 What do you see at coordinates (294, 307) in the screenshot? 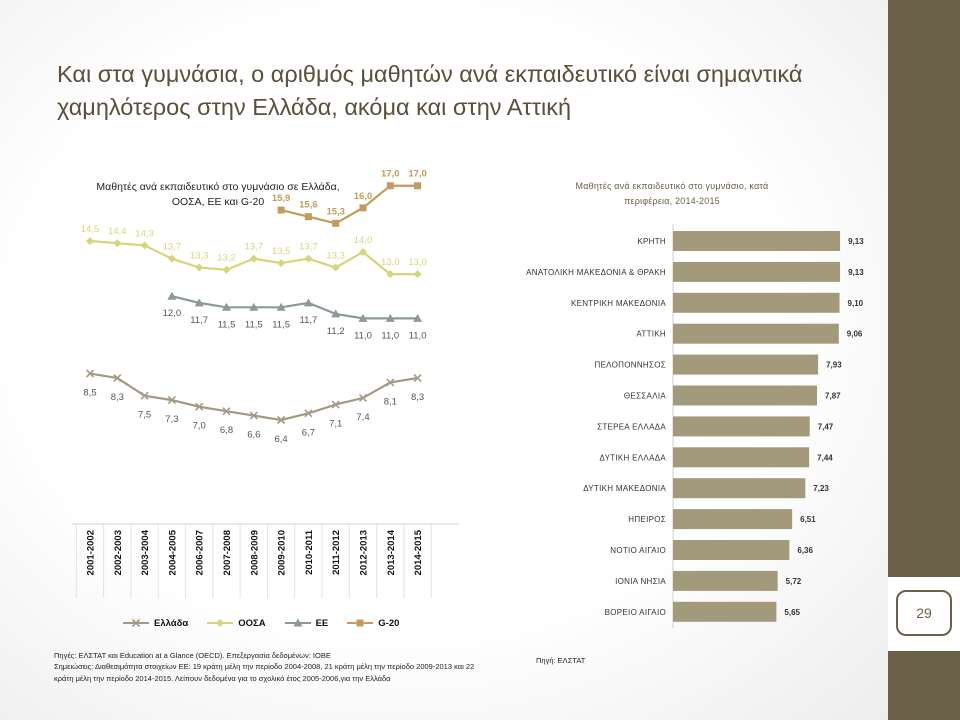
I see `series-line` at bounding box center [294, 307].